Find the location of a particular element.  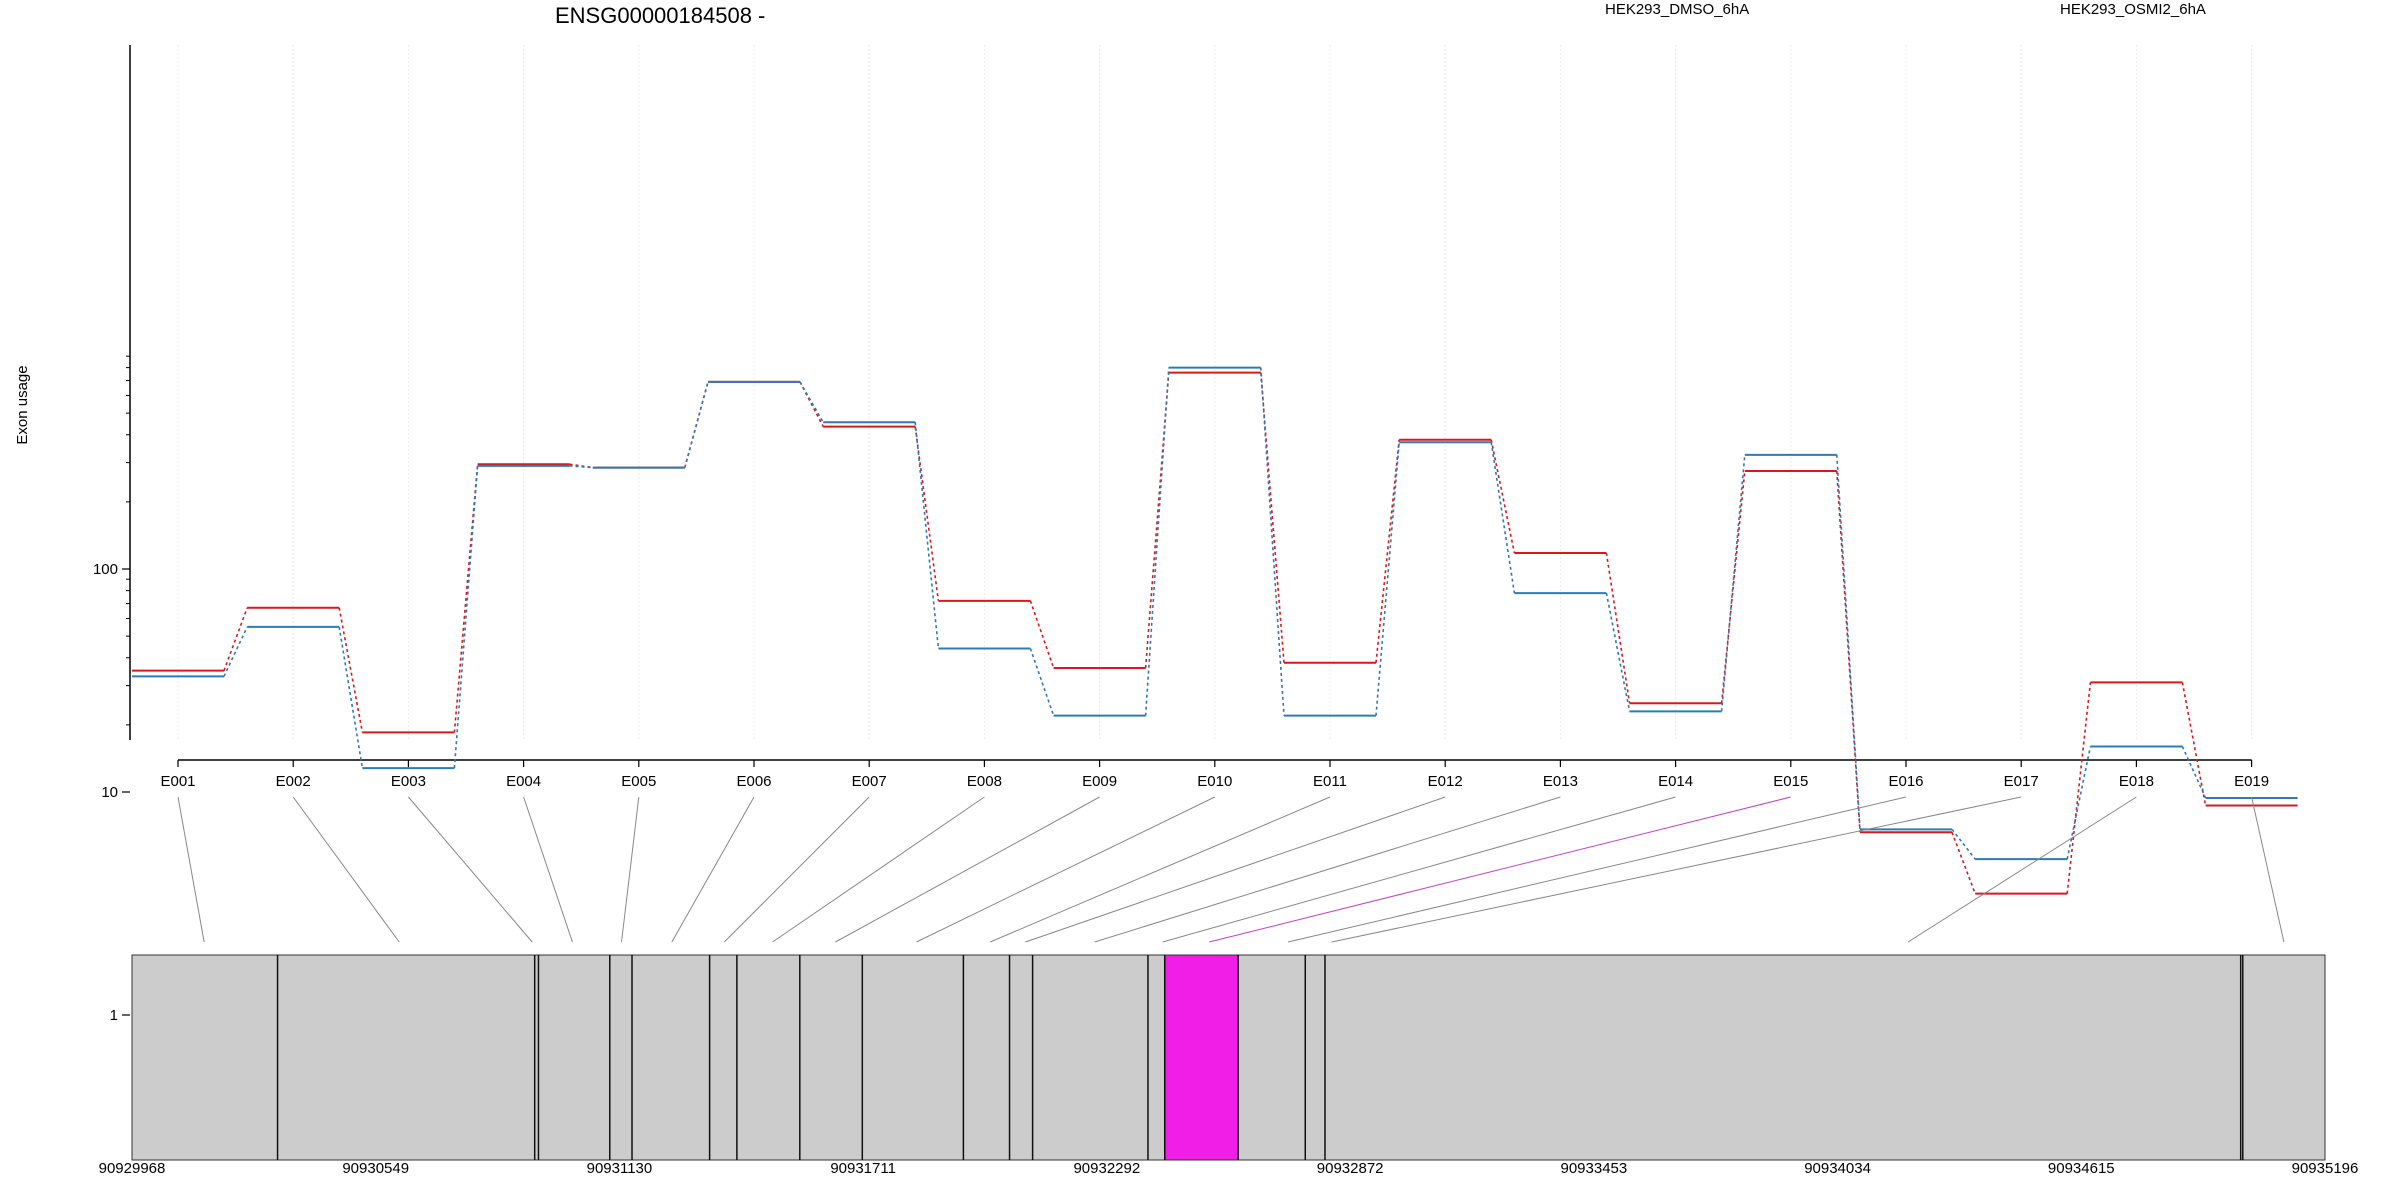

coordinate-label: 90931130 is located at coordinates (620, 1168).